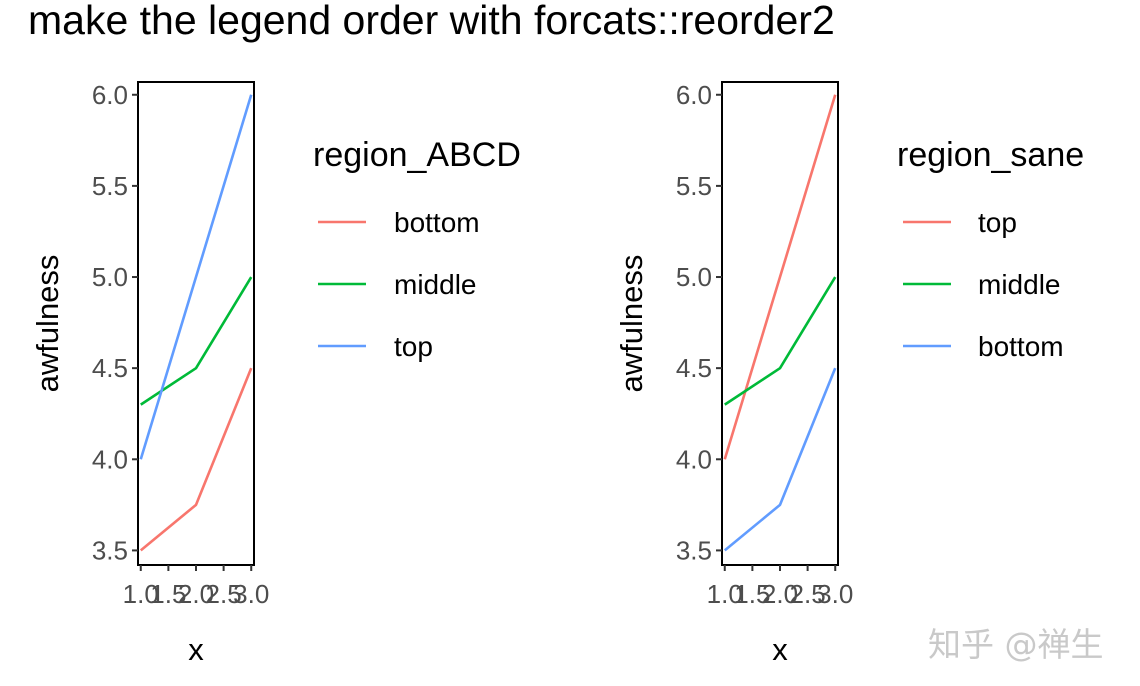  I want to click on legend-title: region_sane, so click(990, 155).